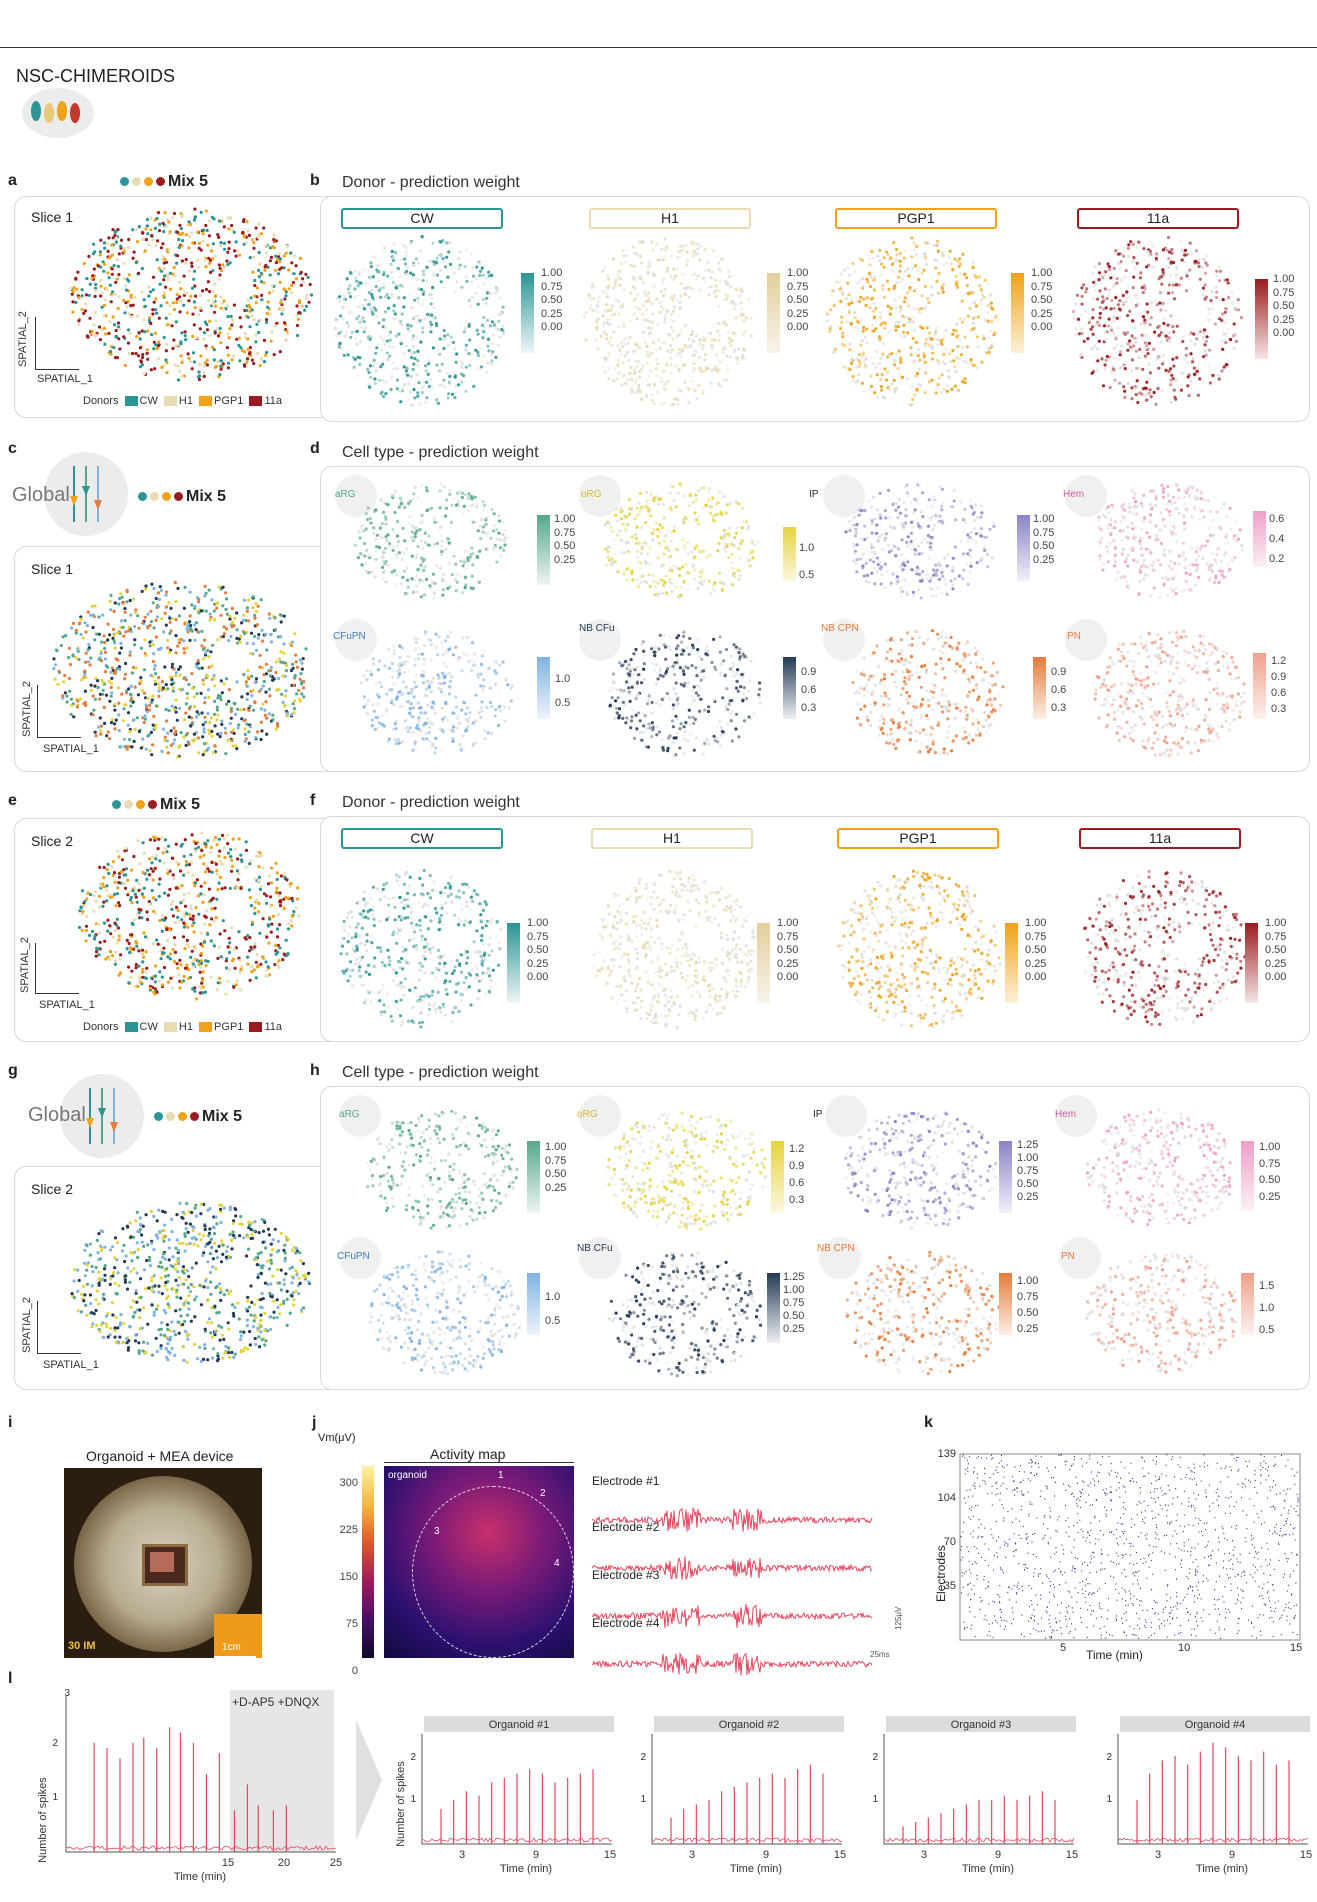  What do you see at coordinates (282, 1771) in the screenshot?
I see `treatment-shading` at bounding box center [282, 1771].